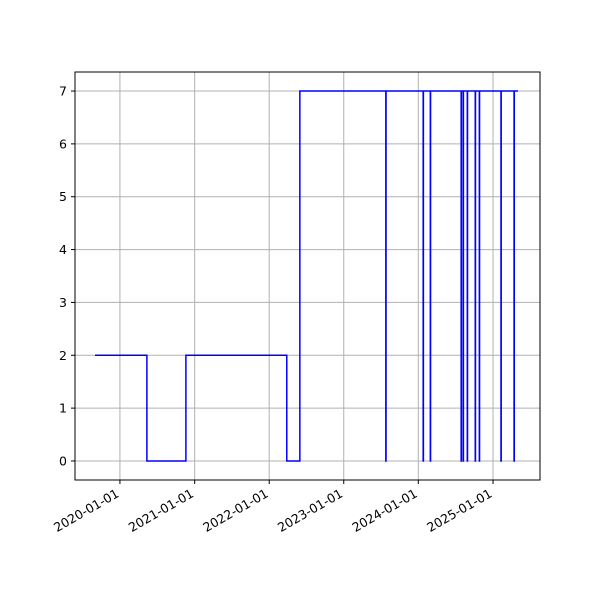 The height and width of the screenshot is (600, 600). Describe the element at coordinates (63, 91) in the screenshot. I see `y-tick-label: 7` at that location.